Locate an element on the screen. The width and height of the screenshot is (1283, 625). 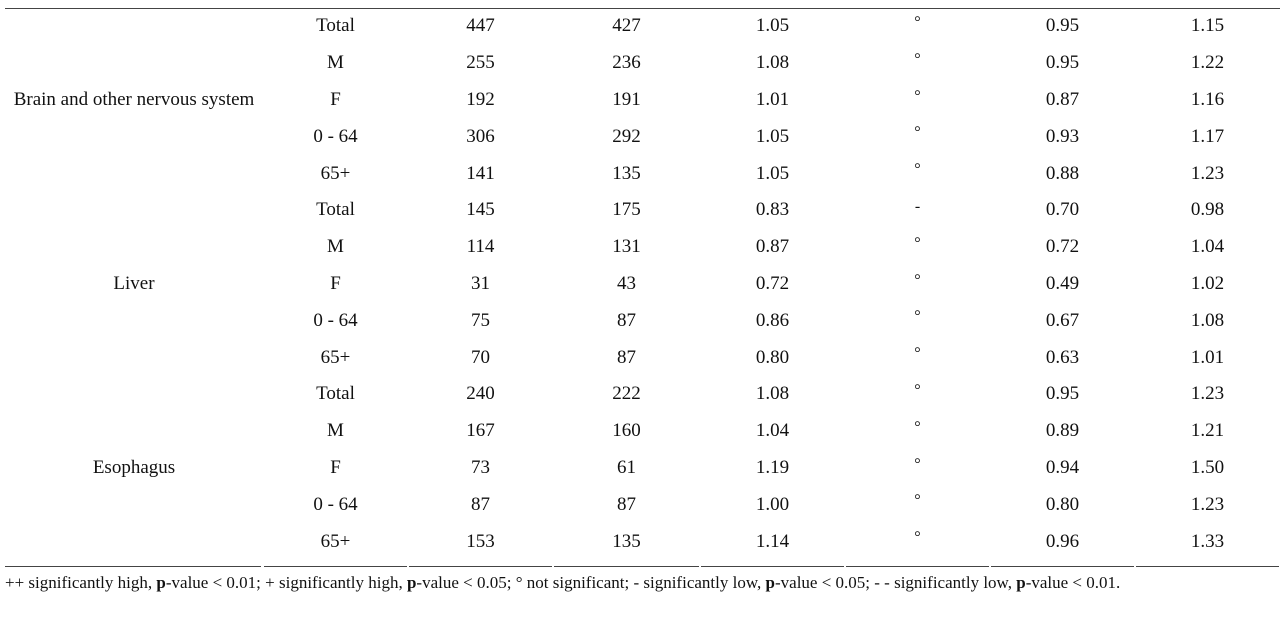
value-cell: 1.21 is located at coordinates (1207, 431).